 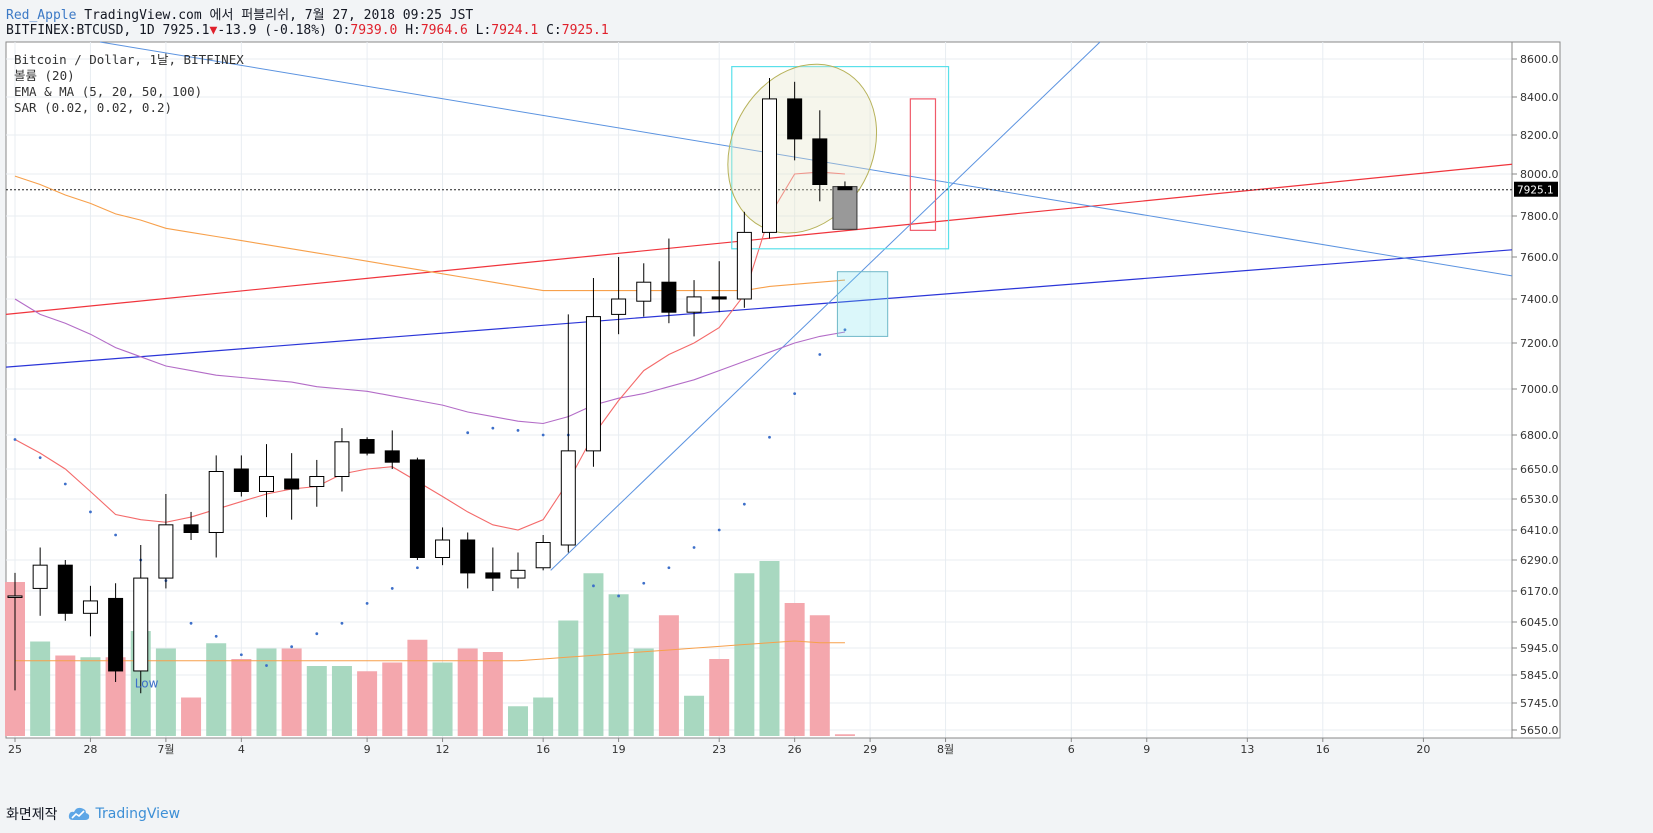 I want to click on change-text: -13.9 (-0.18%), so click(x=272, y=30).